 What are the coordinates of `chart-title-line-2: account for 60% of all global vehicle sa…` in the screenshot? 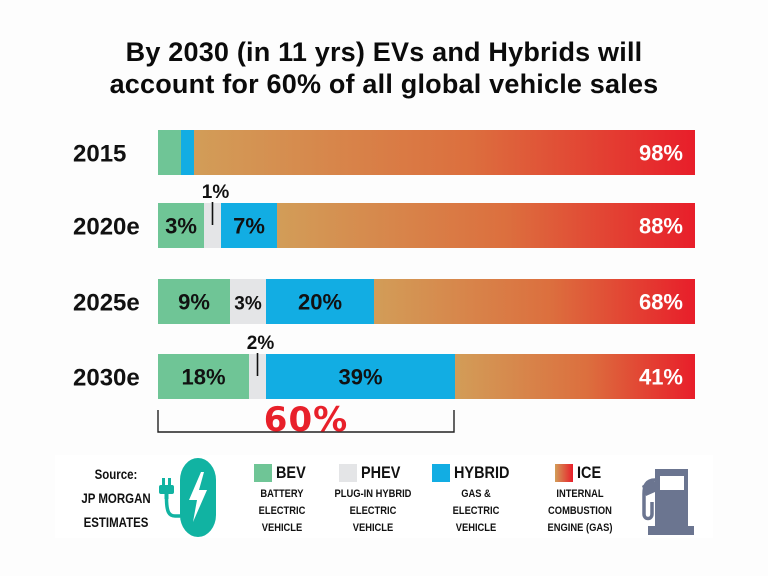 It's located at (384, 84).